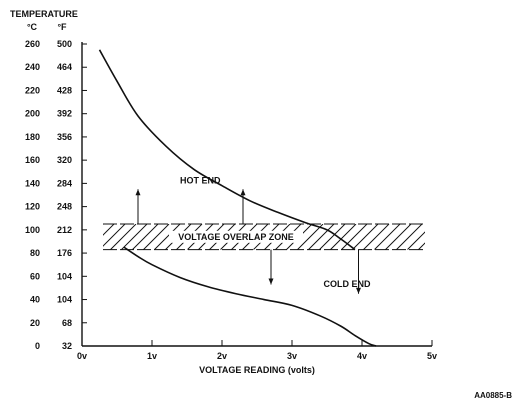  What do you see at coordinates (82, 356) in the screenshot?
I see `x-tick-label: 0v` at bounding box center [82, 356].